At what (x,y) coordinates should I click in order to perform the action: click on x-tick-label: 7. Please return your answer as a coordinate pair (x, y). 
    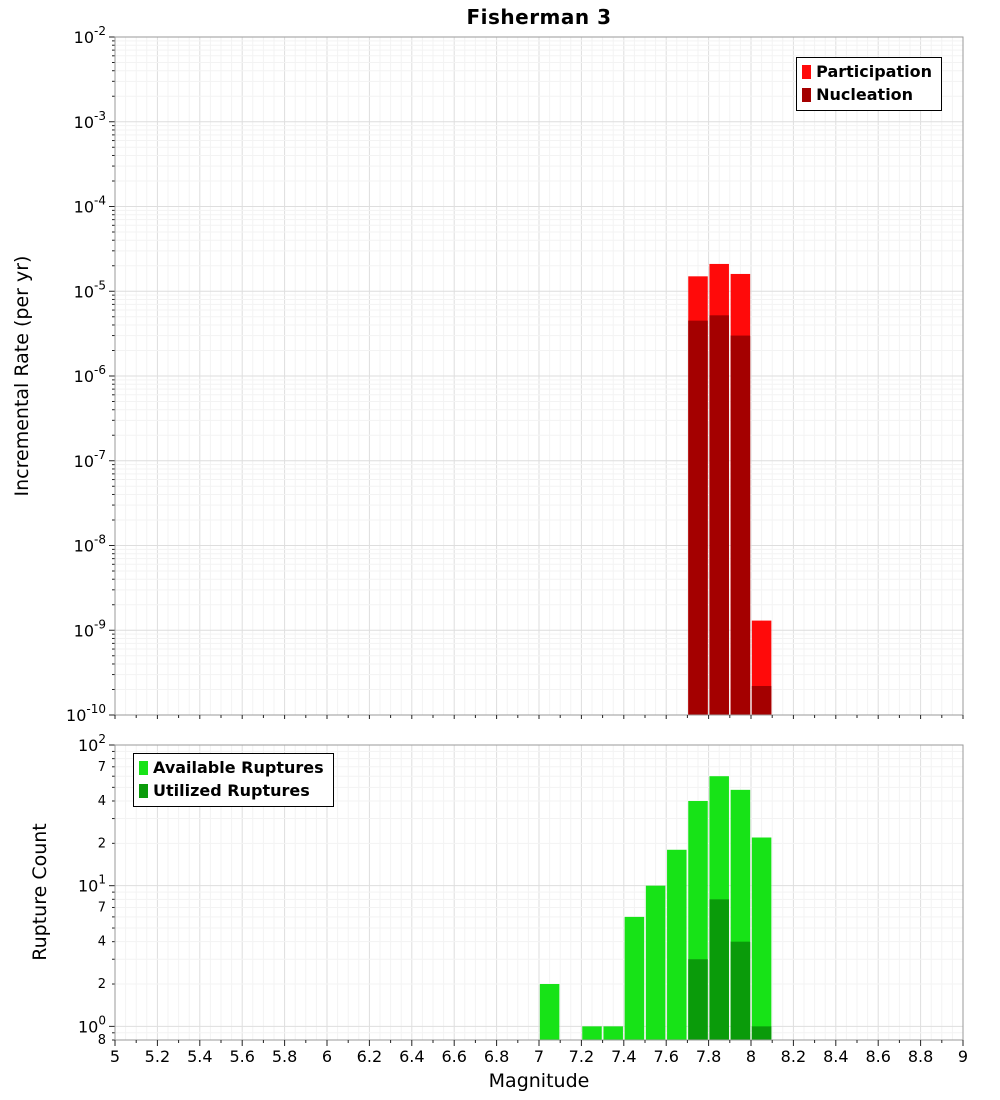
    Looking at the image, I should click on (539, 1056).